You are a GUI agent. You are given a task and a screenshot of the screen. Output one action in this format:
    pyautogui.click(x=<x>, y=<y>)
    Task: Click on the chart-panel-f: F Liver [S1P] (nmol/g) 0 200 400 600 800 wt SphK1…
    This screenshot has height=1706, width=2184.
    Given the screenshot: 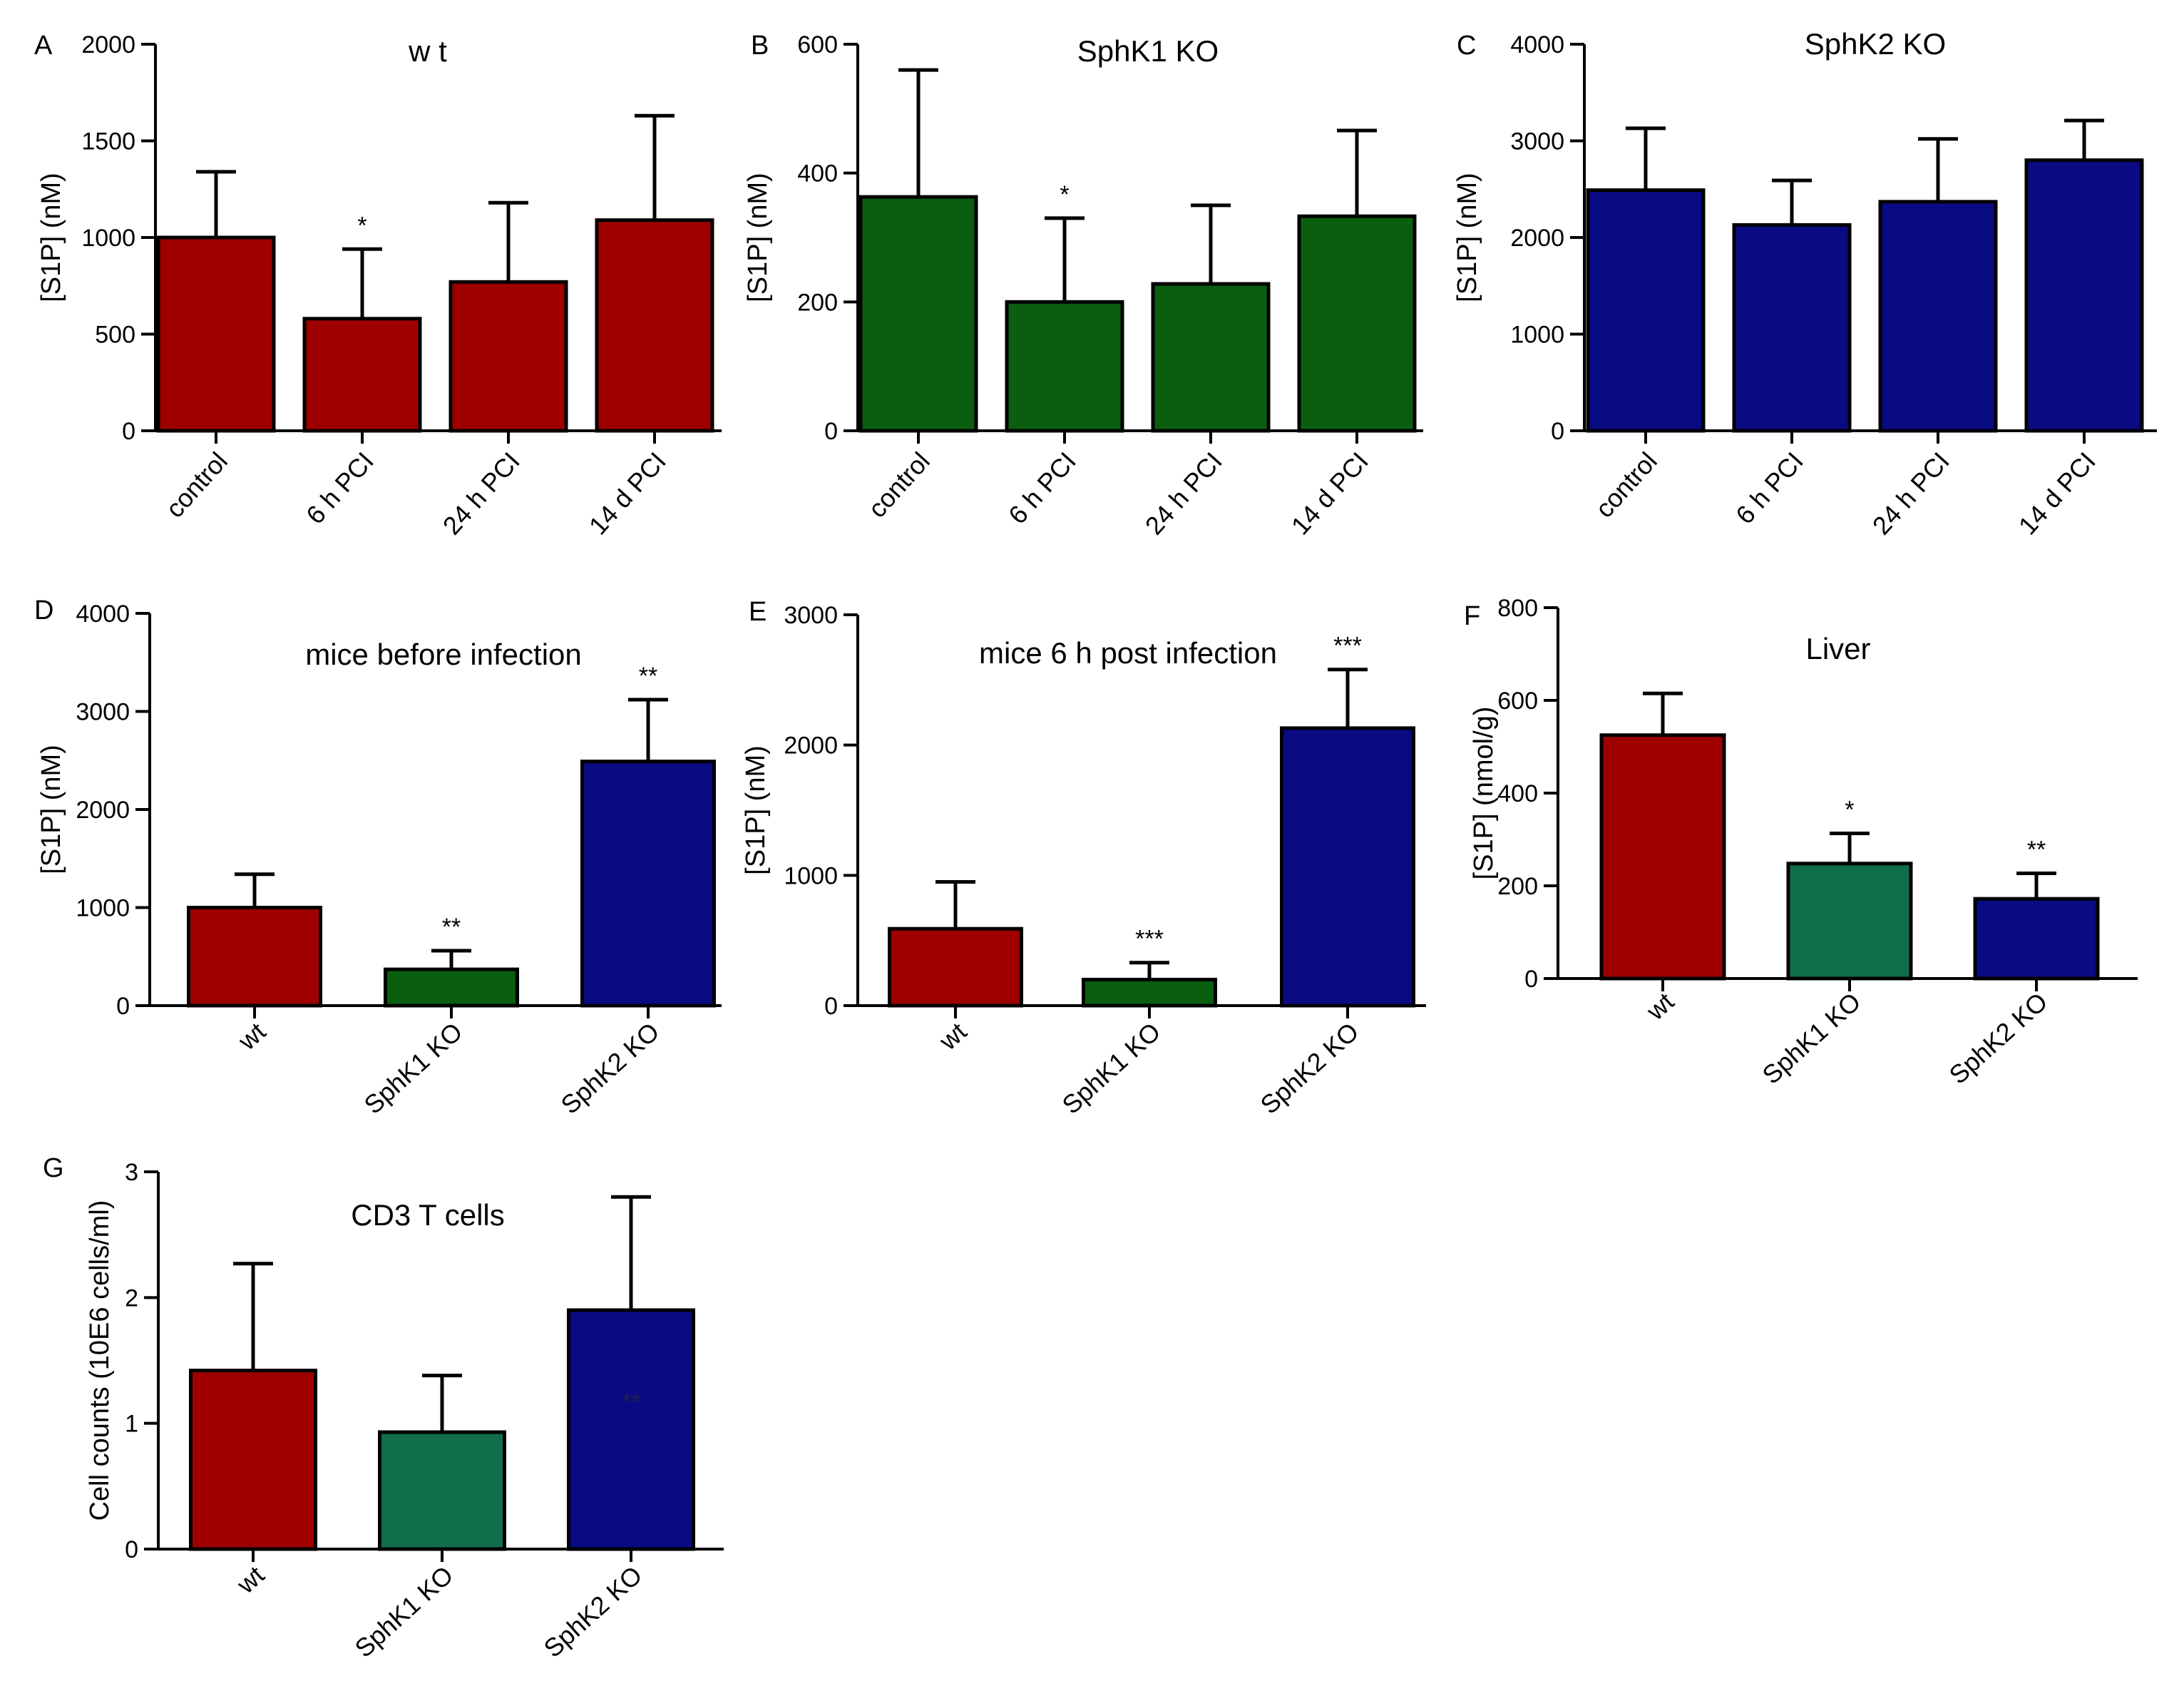 What is the action you would take?
    pyautogui.click(x=1801, y=843)
    